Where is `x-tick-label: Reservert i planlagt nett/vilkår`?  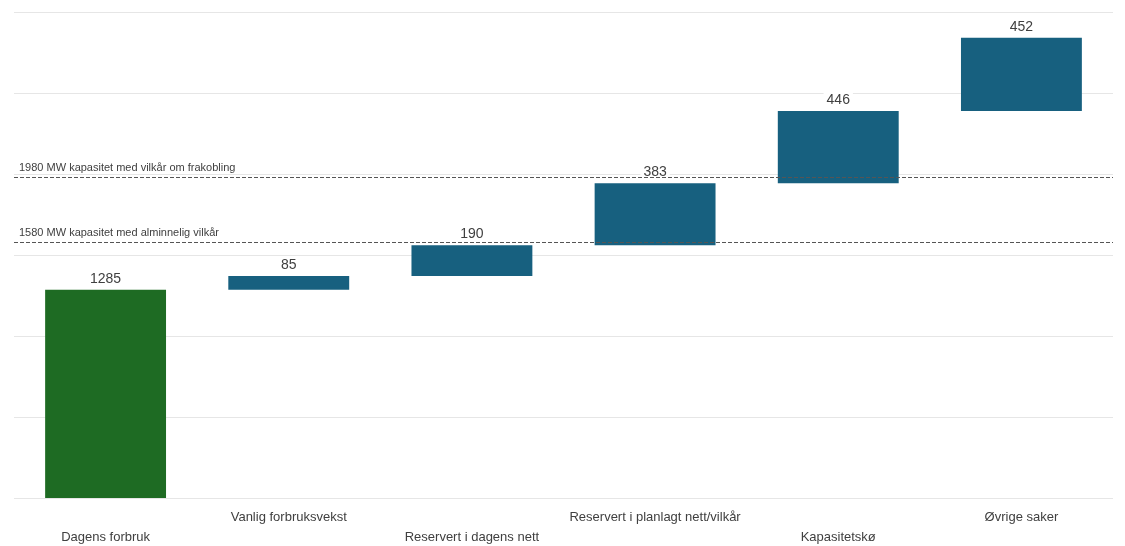 x-tick-label: Reservert i planlagt nett/vilkår is located at coordinates (655, 516).